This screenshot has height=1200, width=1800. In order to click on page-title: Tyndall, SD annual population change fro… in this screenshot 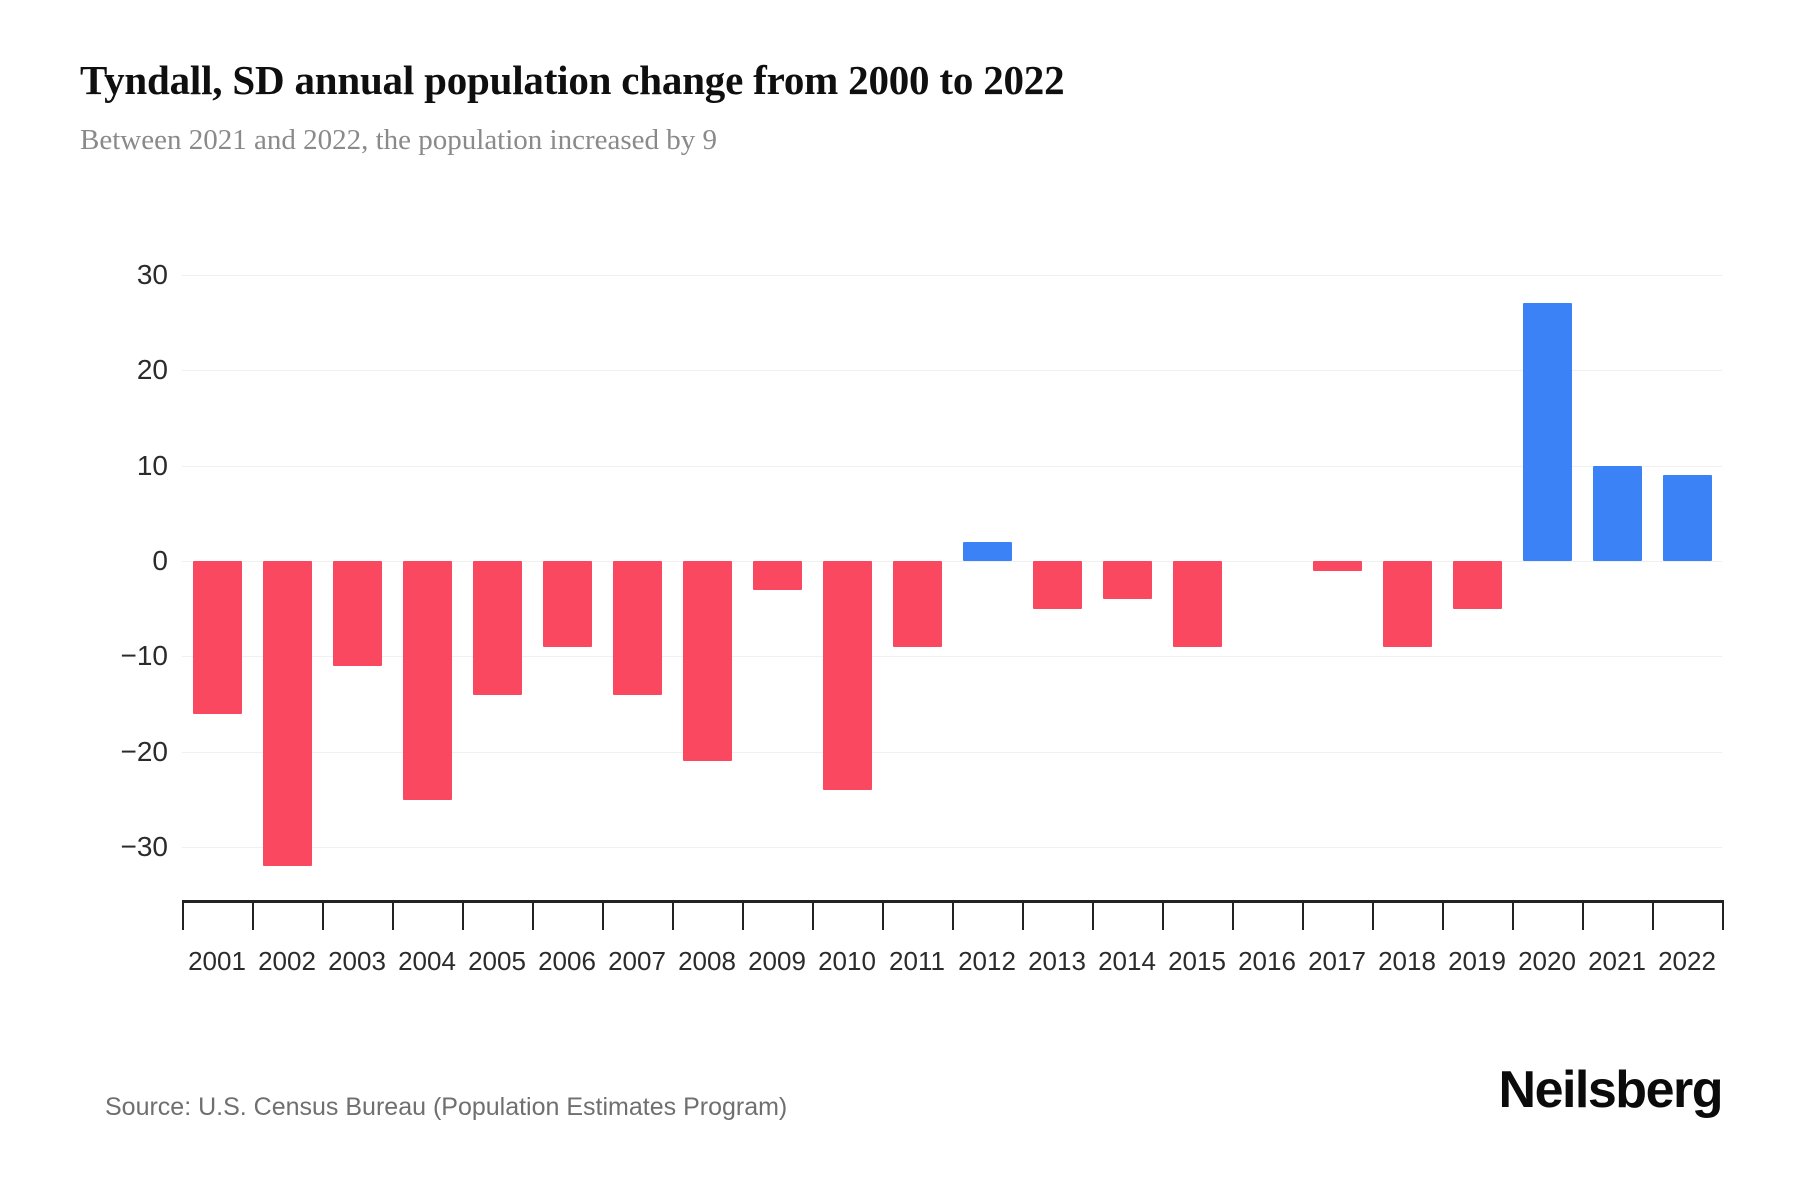, I will do `click(572, 80)`.